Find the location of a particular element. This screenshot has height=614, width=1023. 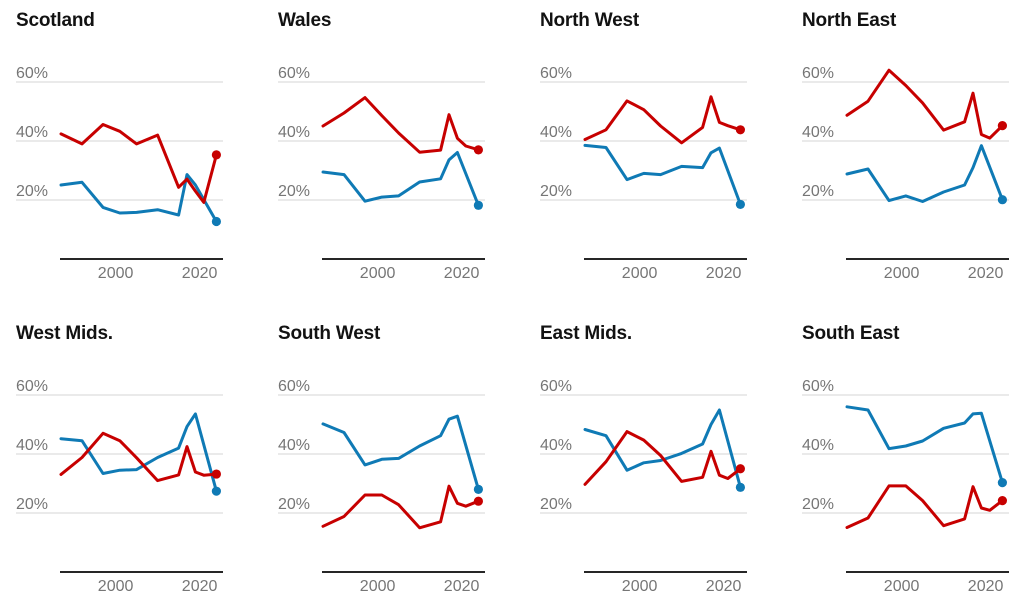

chart-tile-wales: Wales 60% 40% 20% 2000 2020 is located at coordinates (401, 155).